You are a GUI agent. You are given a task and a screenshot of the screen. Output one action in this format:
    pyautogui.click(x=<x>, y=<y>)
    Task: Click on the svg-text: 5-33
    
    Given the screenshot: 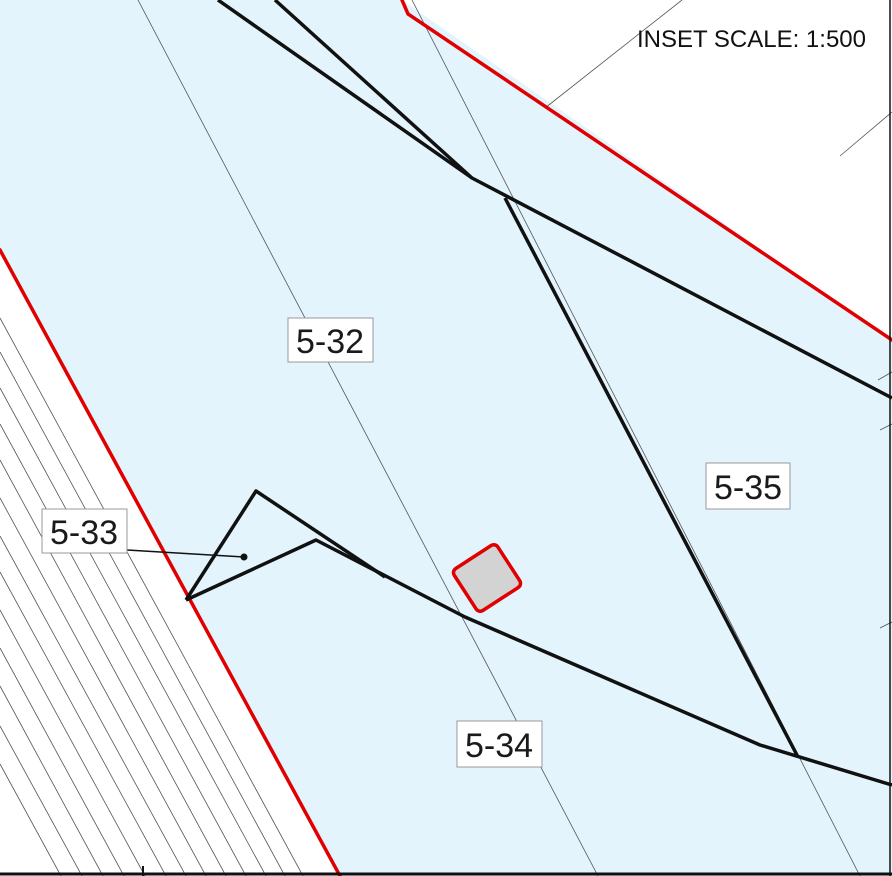 What is the action you would take?
    pyautogui.click(x=84, y=533)
    